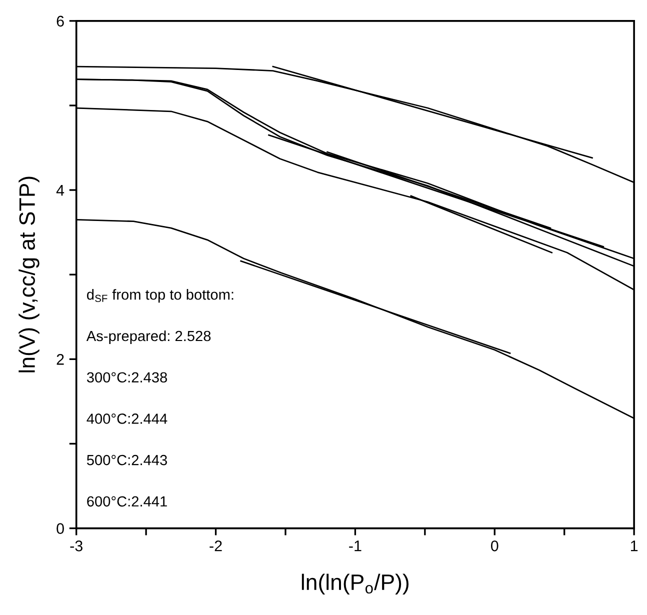 This screenshot has width=647, height=615. I want to click on annotation: 500°C:2.443, so click(126, 460).